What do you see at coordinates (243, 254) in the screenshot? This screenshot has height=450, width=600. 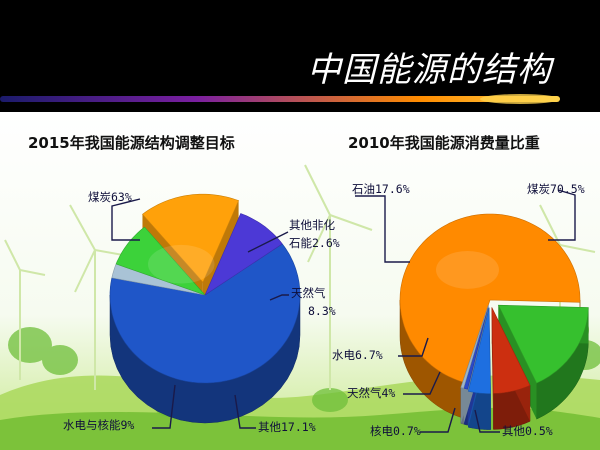 I see `pie-slice-水电与核能` at bounding box center [243, 254].